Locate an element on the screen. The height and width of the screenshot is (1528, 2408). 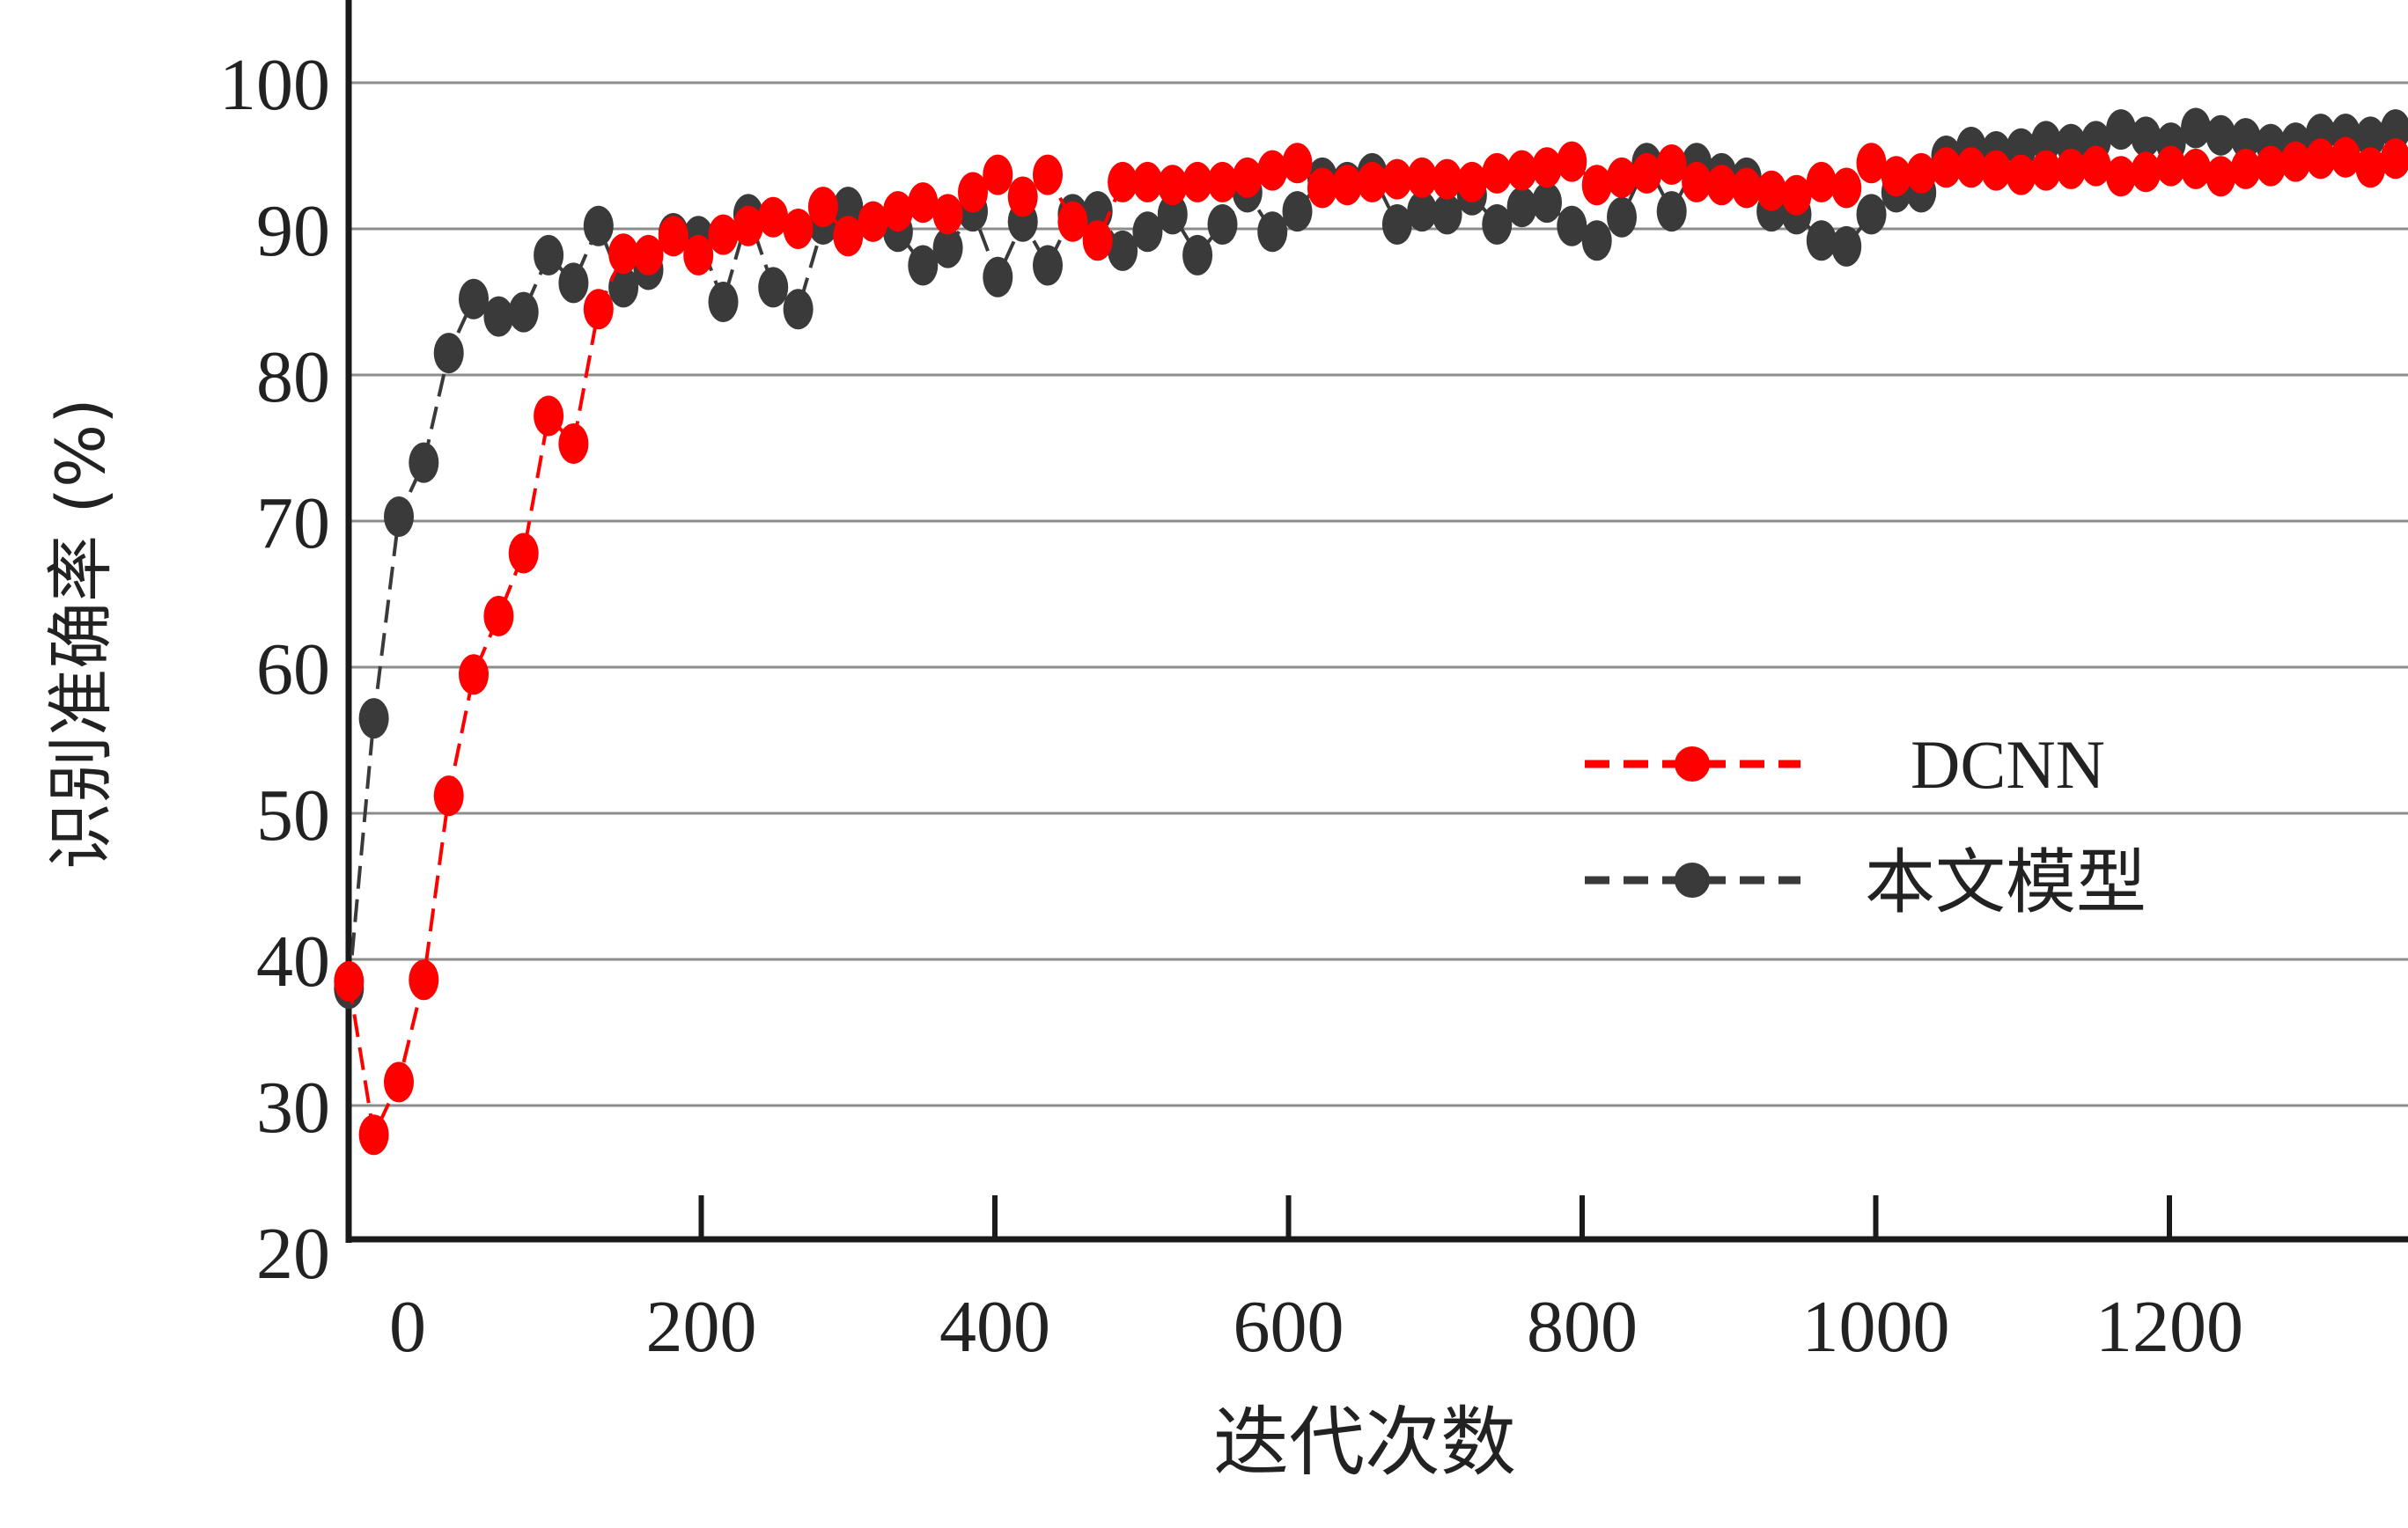
legend-label-model: 本文模型 is located at coordinates (2006, 882).